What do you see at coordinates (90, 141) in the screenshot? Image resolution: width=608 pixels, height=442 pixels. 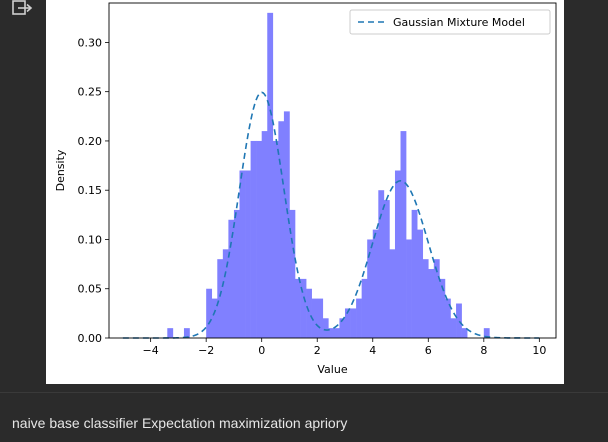 I see `y-tick-label: 0.20` at bounding box center [90, 141].